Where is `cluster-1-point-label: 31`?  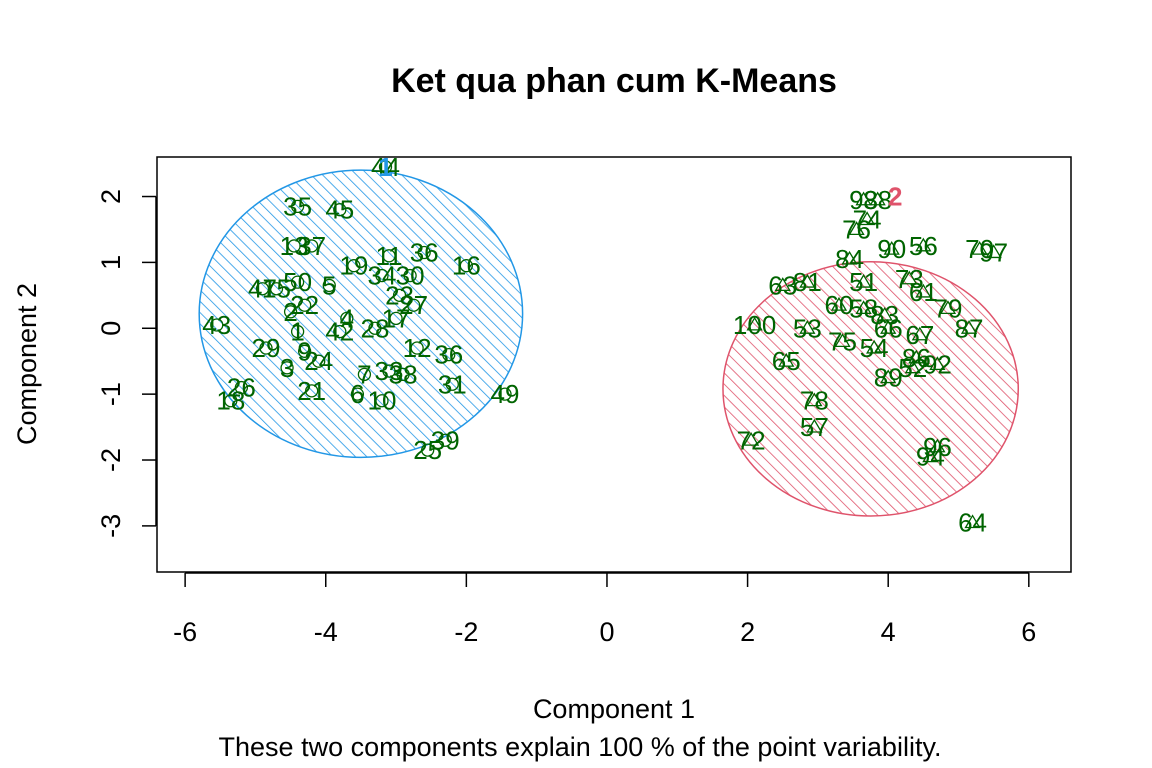 cluster-1-point-label: 31 is located at coordinates (452, 384).